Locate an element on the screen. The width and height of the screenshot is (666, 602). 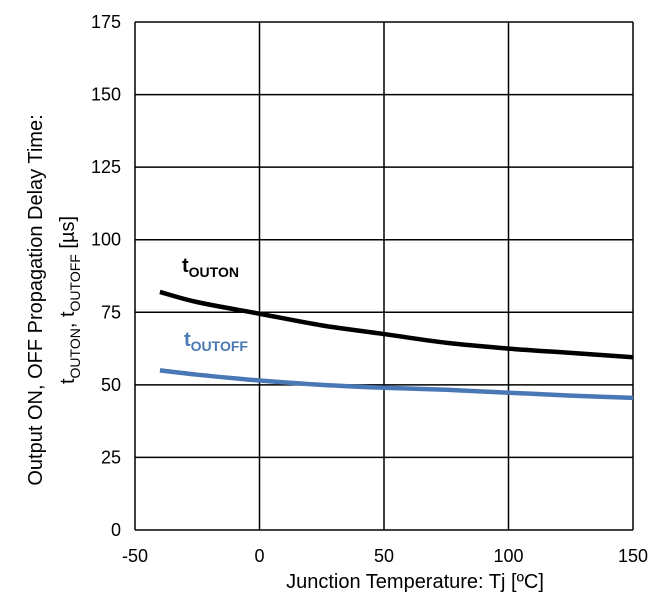
y-tick-label: 50 is located at coordinates (111, 385).